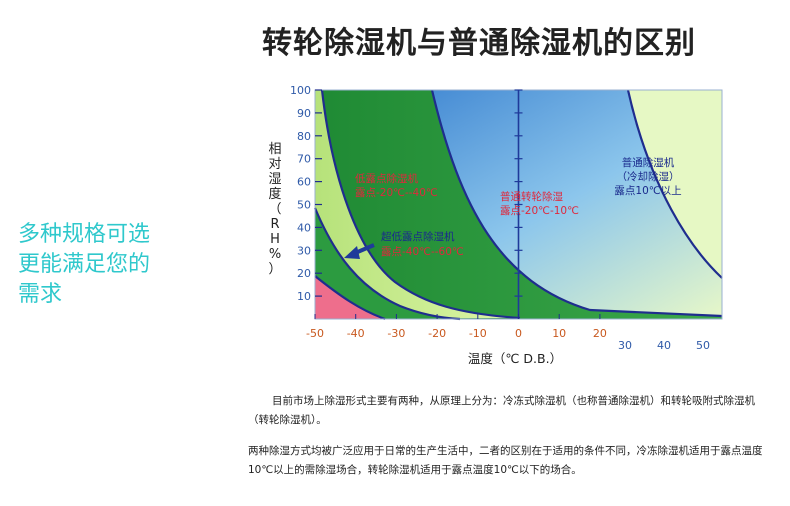 This screenshot has height=506, width=790. What do you see at coordinates (674, 184) in the screenshot?
I see `curve-normal-boundary` at bounding box center [674, 184].